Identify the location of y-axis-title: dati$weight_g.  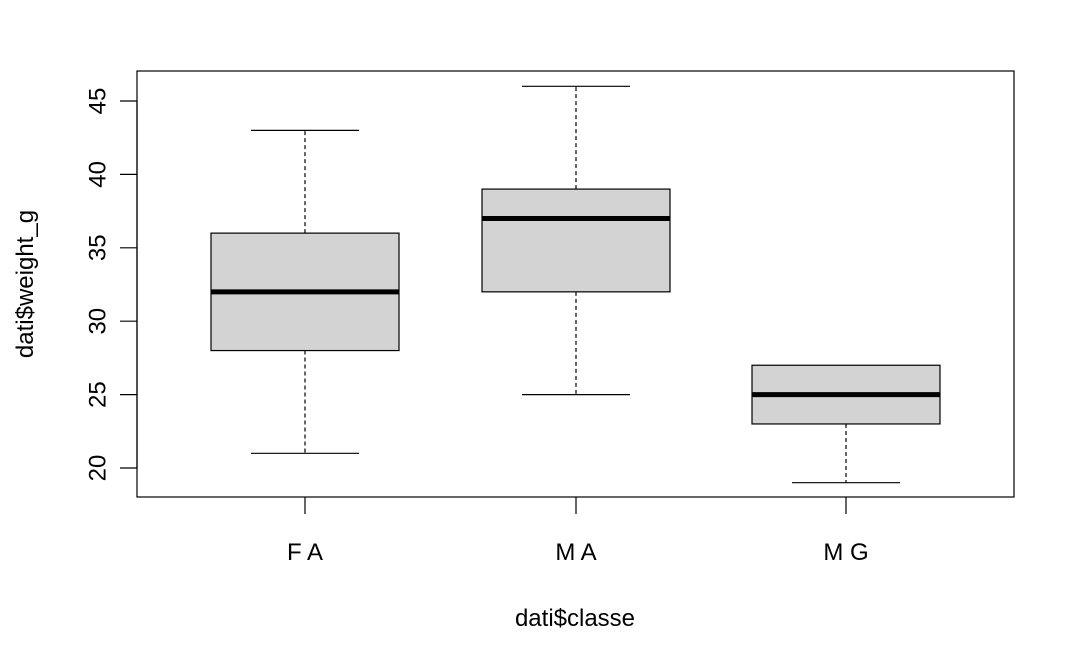
(25, 284).